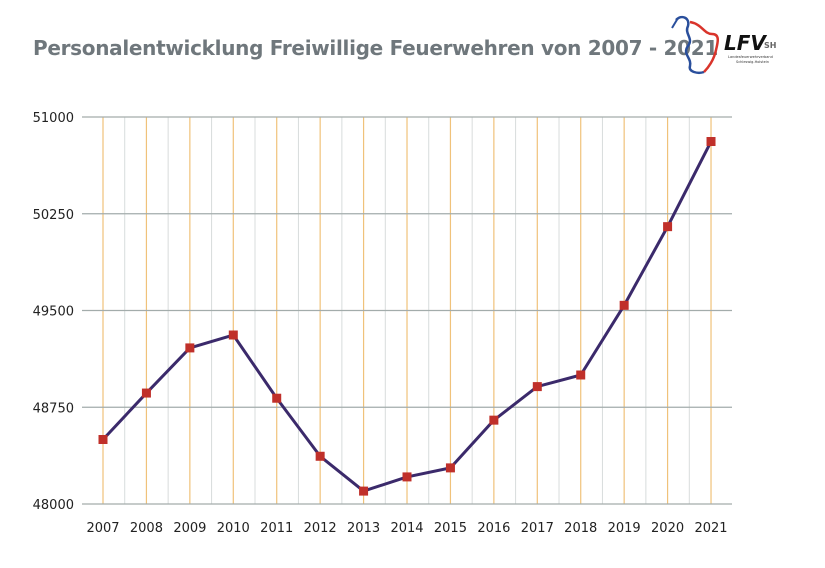 The height and width of the screenshot is (568, 825). I want to click on svg-text: SH, so click(770, 45).